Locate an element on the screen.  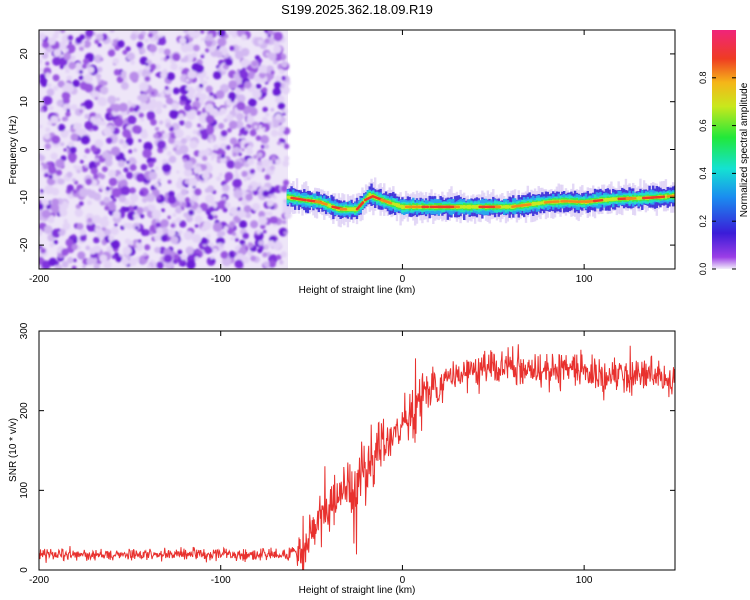
ridge-peak-dash is located at coordinates (589, 201).